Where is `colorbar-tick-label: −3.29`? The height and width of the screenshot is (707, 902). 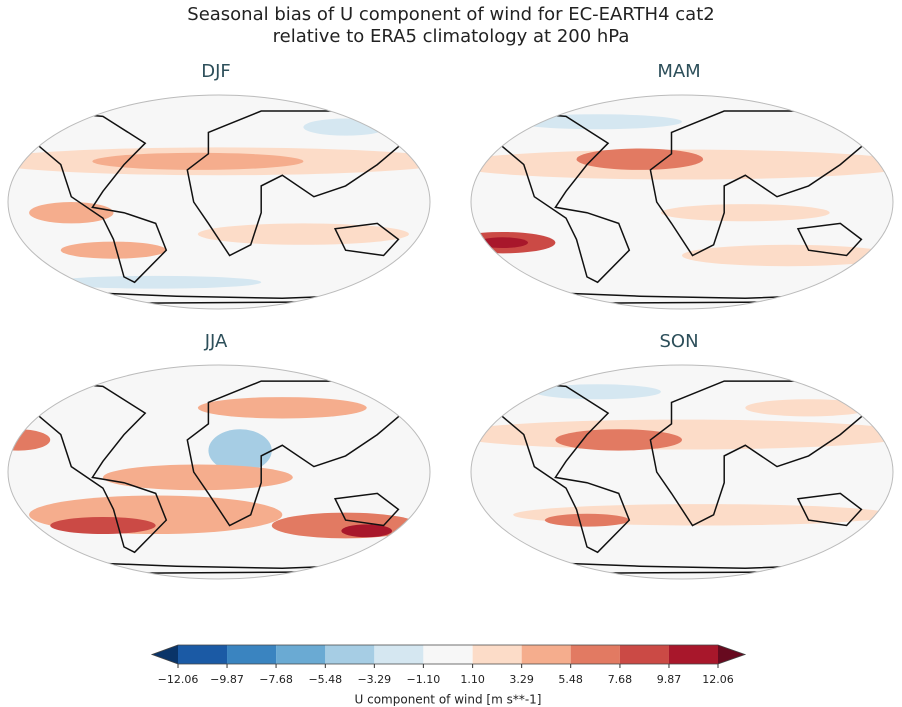 colorbar-tick-label: −3.29 is located at coordinates (374, 679).